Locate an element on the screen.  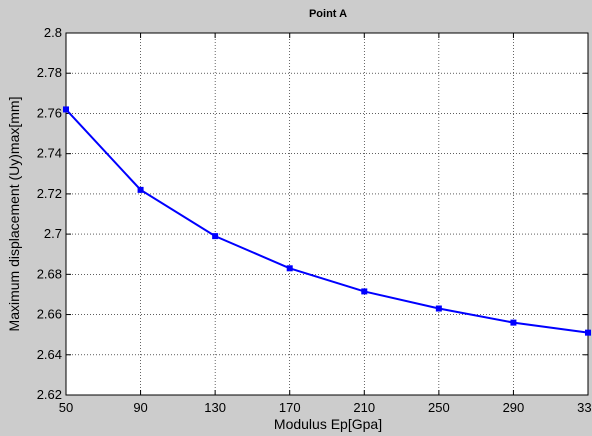
x-tick-label: 130 is located at coordinates (215, 407).